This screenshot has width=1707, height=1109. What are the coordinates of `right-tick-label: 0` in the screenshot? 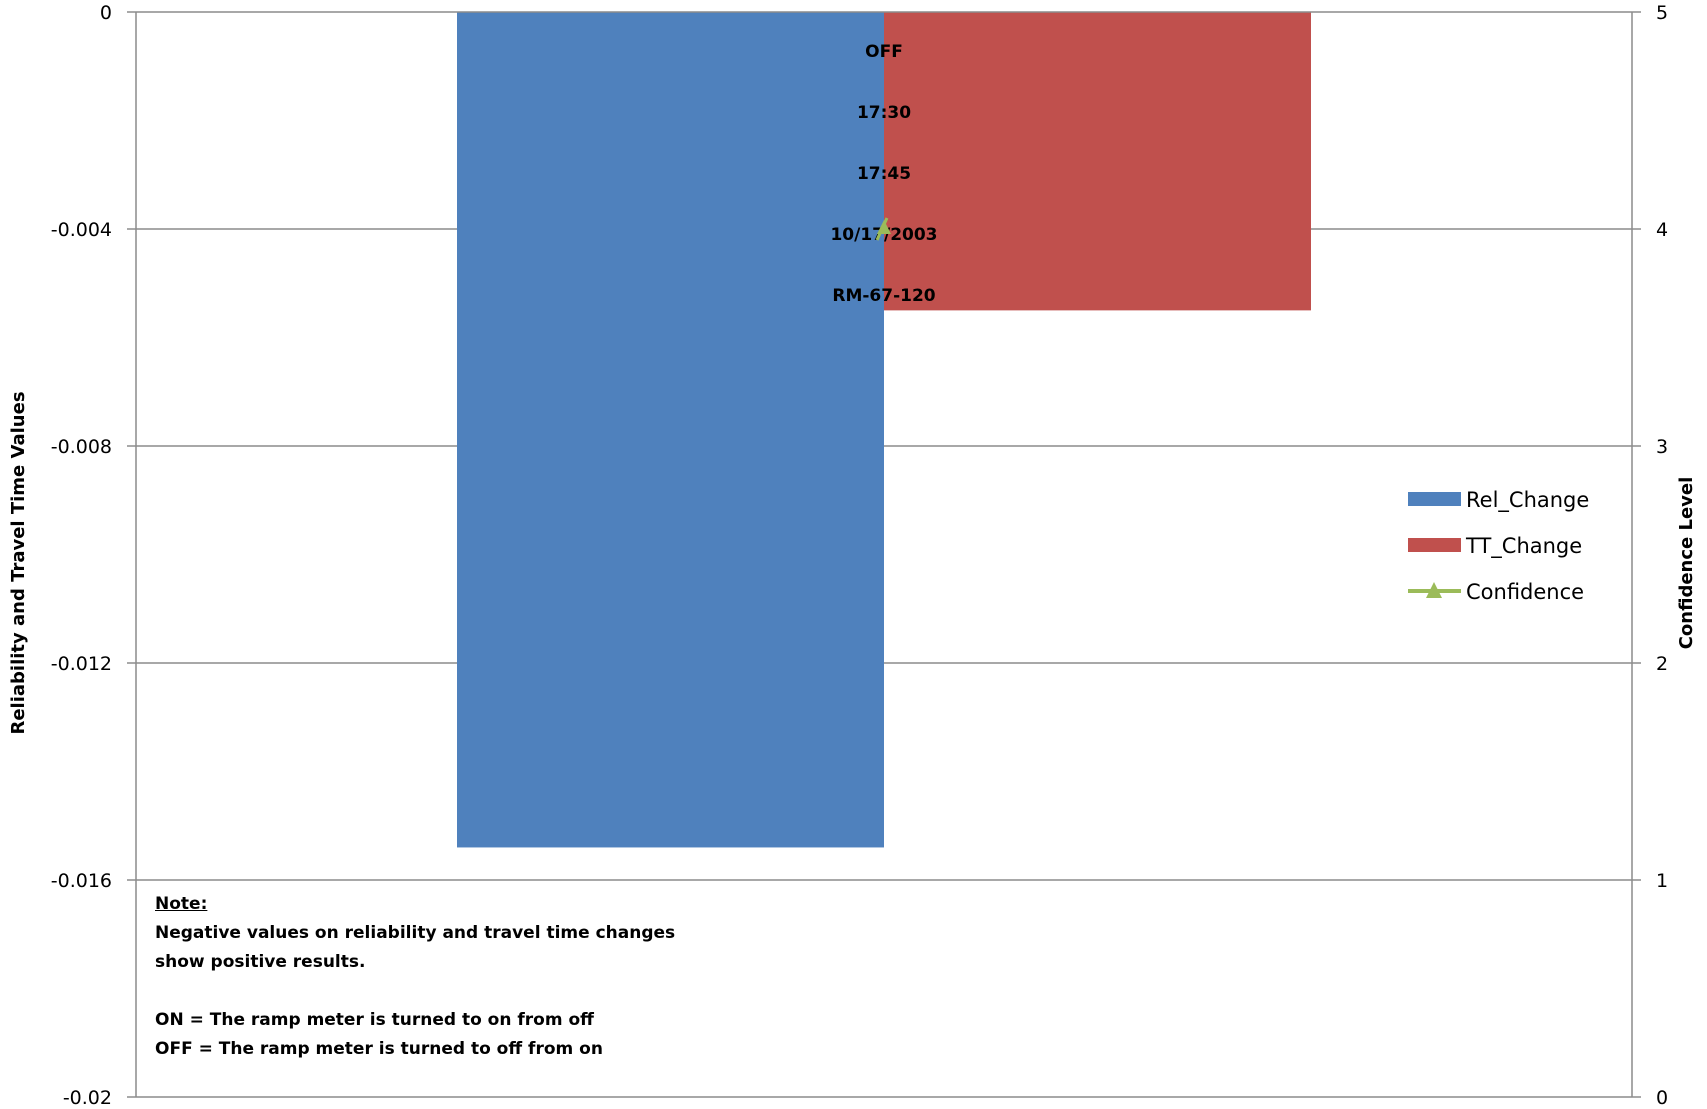 It's located at (1662, 1098).